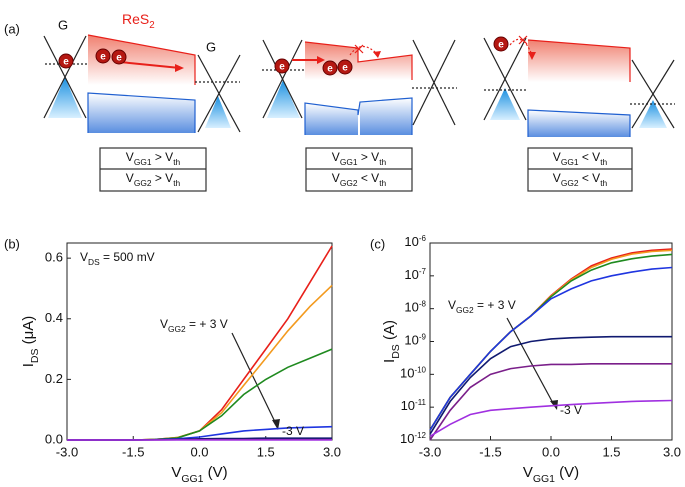 Image resolution: width=685 pixels, height=487 pixels. Describe the element at coordinates (54, 378) in the screenshot. I see `y-tick-label: 0.2` at that location.